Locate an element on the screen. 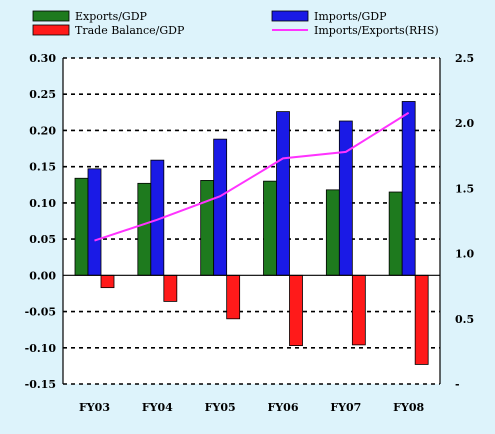  legend-label-imports-gdp: Imports/GDP is located at coordinates (350, 16).